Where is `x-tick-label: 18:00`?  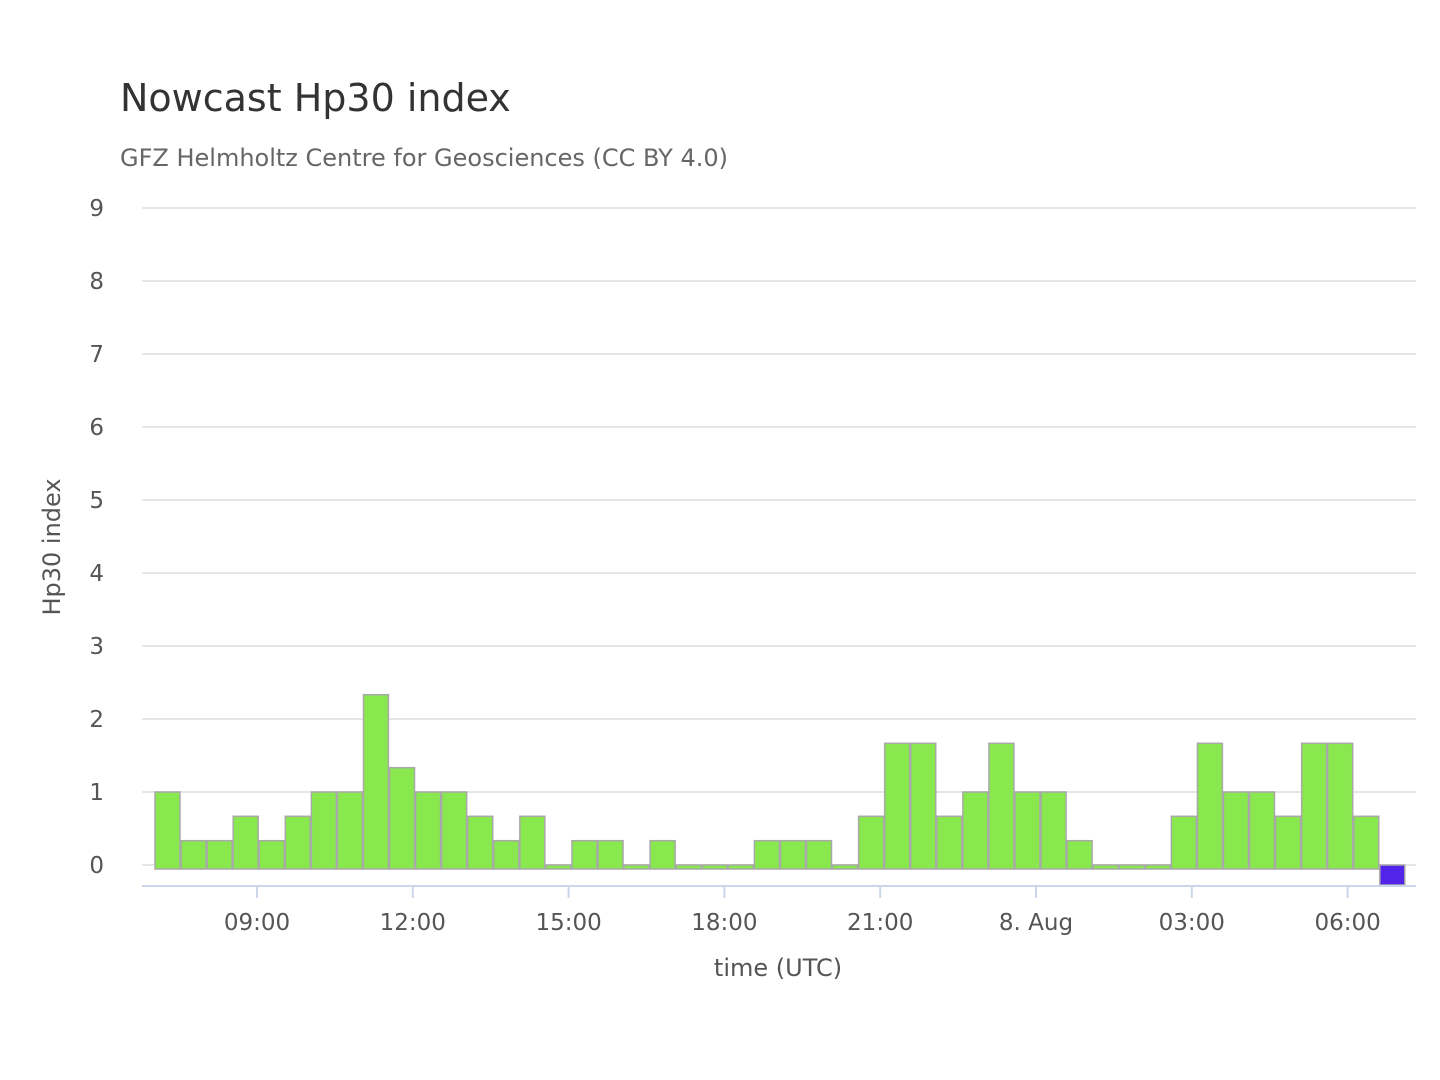 x-tick-label: 18:00 is located at coordinates (724, 923).